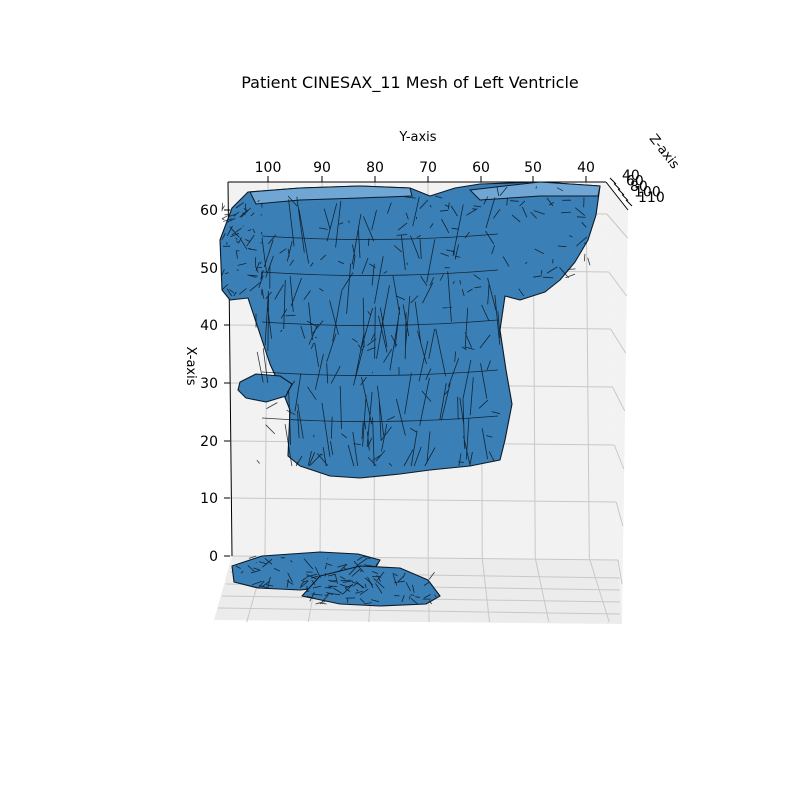 This screenshot has height=800, width=800. I want to click on x-tick-label: 0, so click(213, 557).